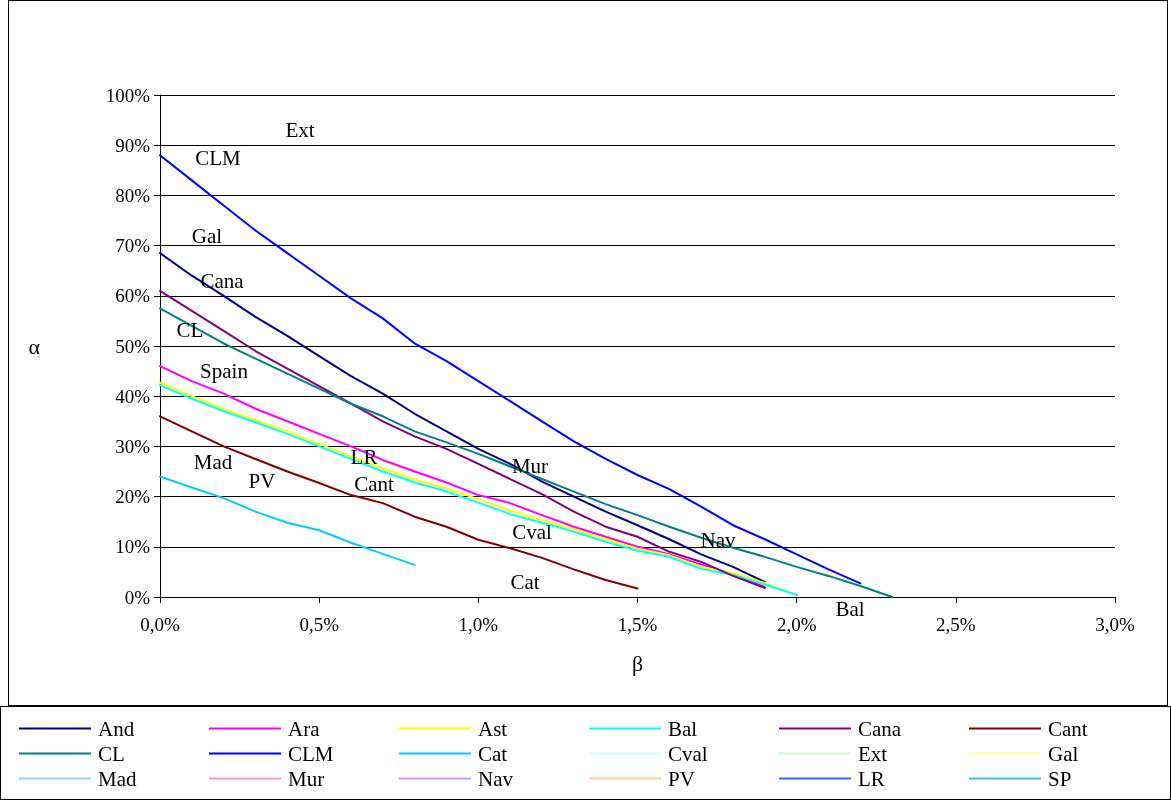 This screenshot has width=1171, height=802. What do you see at coordinates (493, 728) in the screenshot?
I see `legend-label: Ast` at bounding box center [493, 728].